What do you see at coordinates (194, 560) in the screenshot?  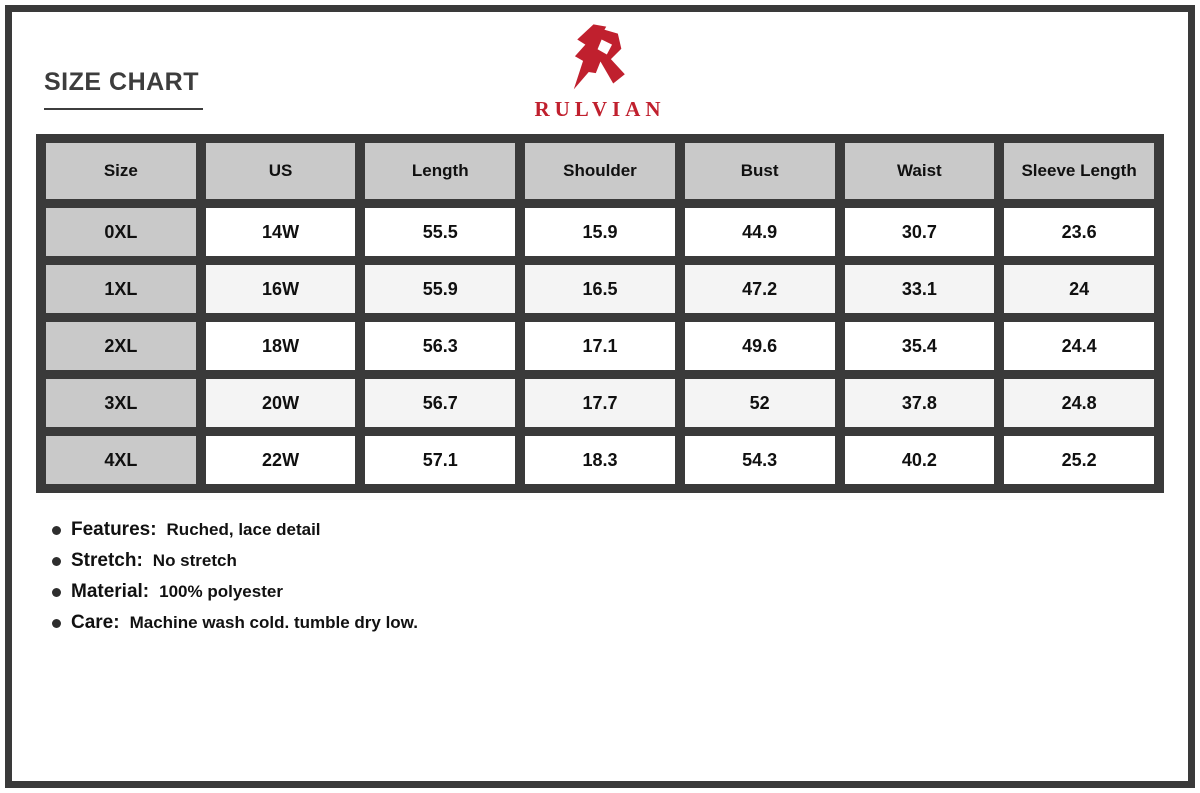 I see `detail-value: No stretch` at bounding box center [194, 560].